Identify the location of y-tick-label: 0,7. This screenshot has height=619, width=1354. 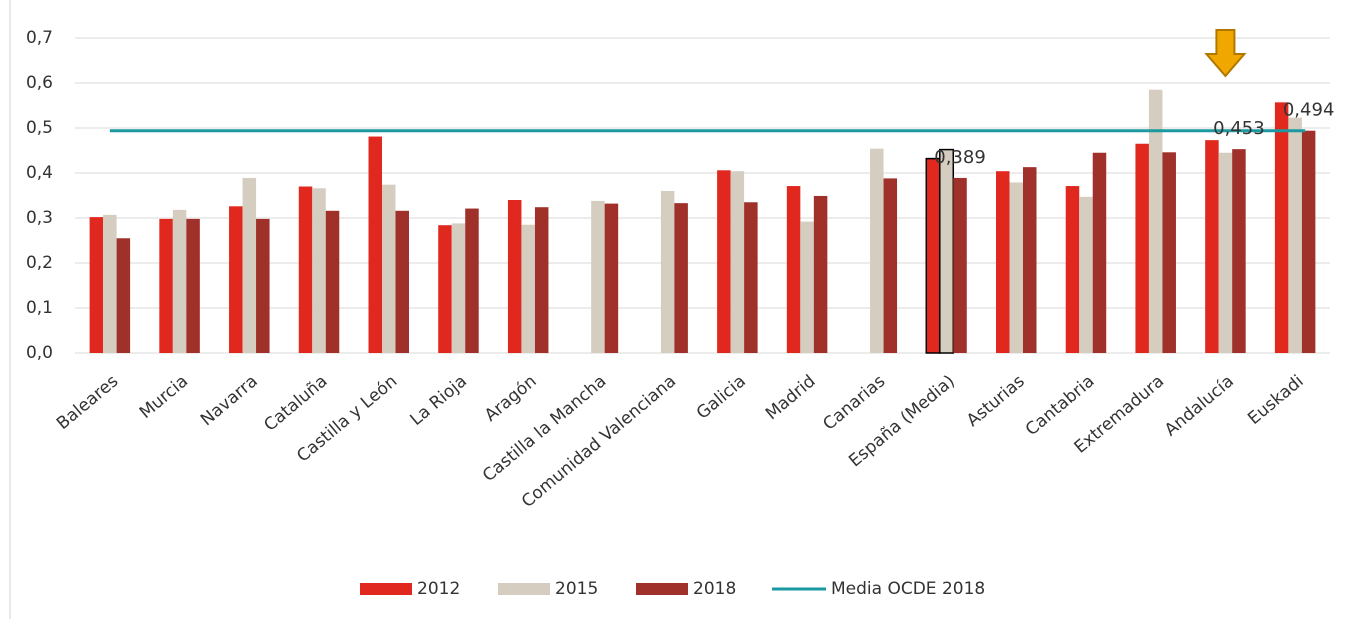
(39, 38).